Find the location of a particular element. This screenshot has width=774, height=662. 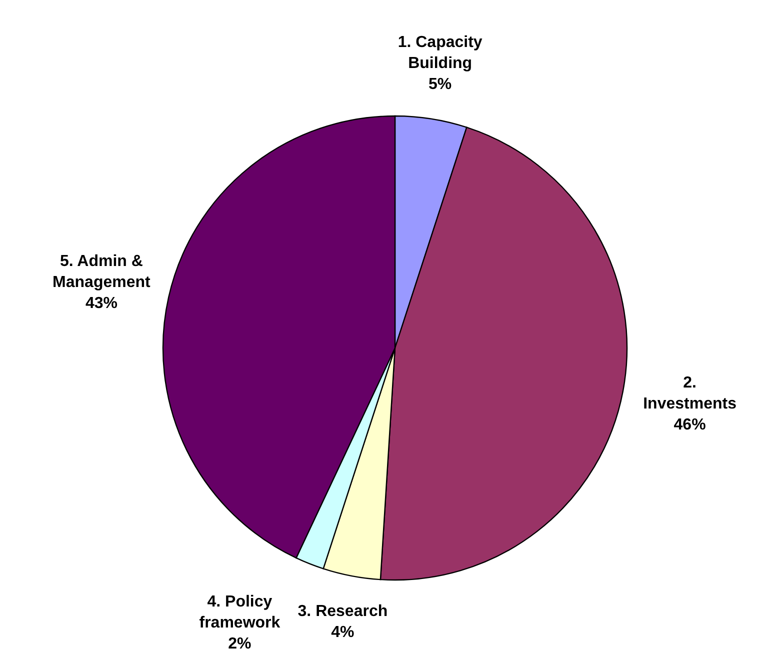

data-label: 4% is located at coordinates (342, 633).